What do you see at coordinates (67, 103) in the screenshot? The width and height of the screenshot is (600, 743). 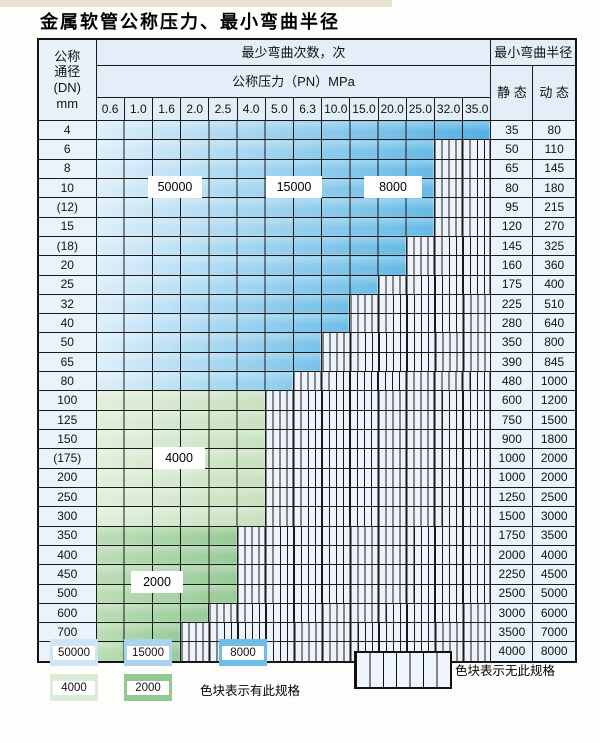 I see `dn-line: mm` at bounding box center [67, 103].